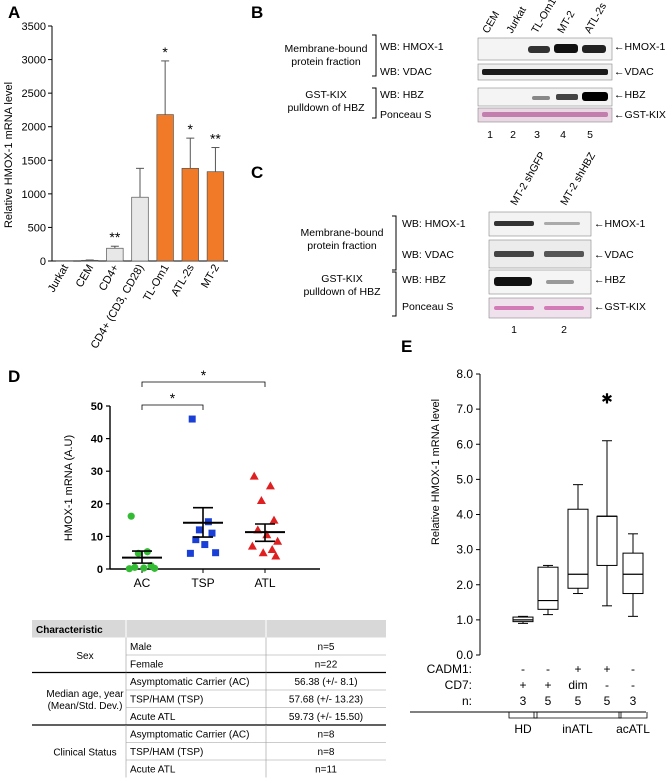 This screenshot has height=778, width=670. I want to click on e-group-label: HD, so click(523, 729).